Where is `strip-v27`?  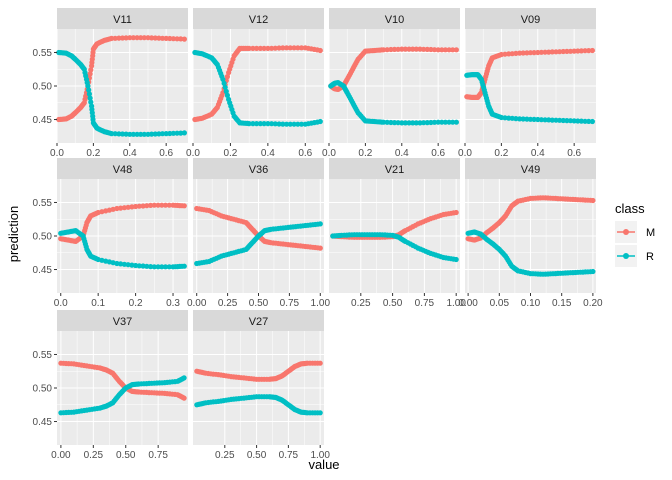 strip-v27 is located at coordinates (258, 320).